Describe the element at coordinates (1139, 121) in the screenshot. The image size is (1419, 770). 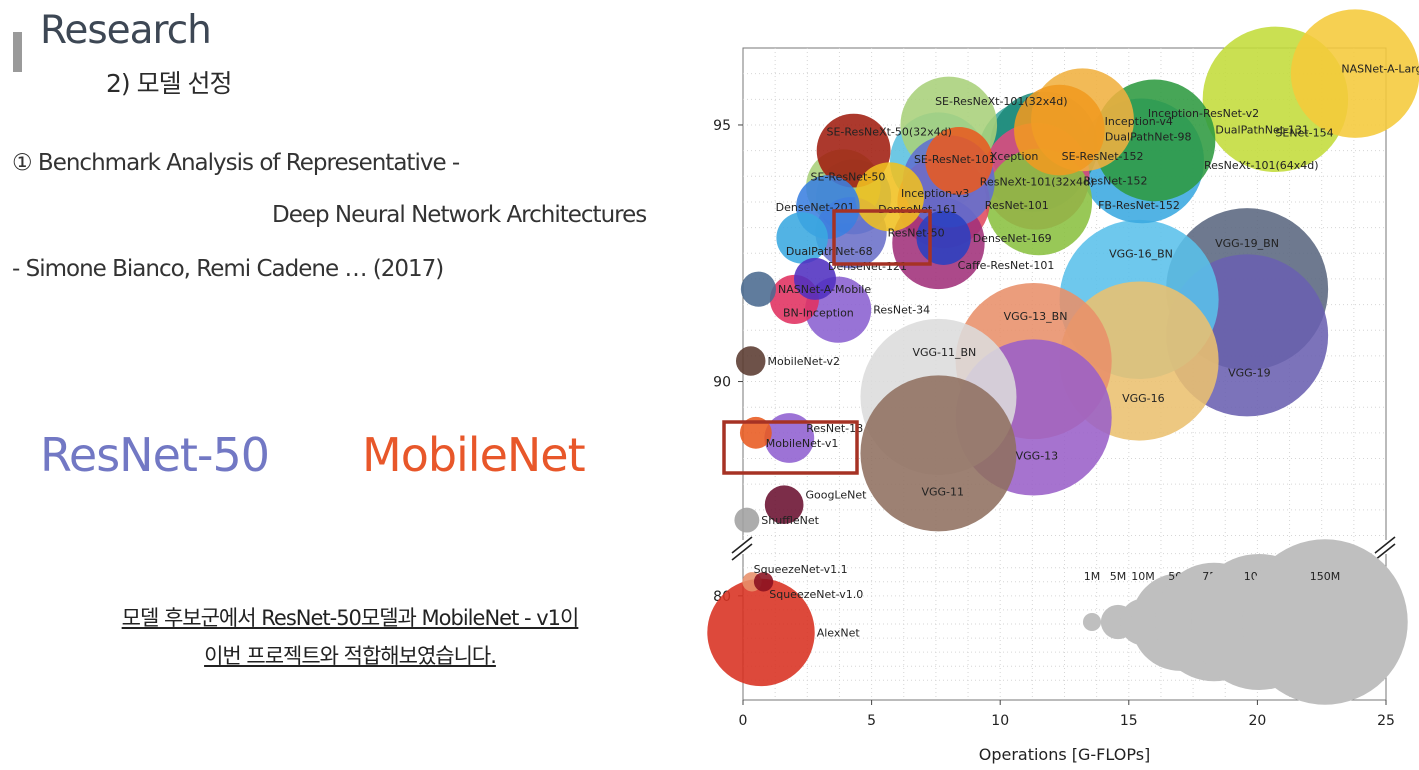
I see `point-label-inception-v4: Inception-v4` at that location.